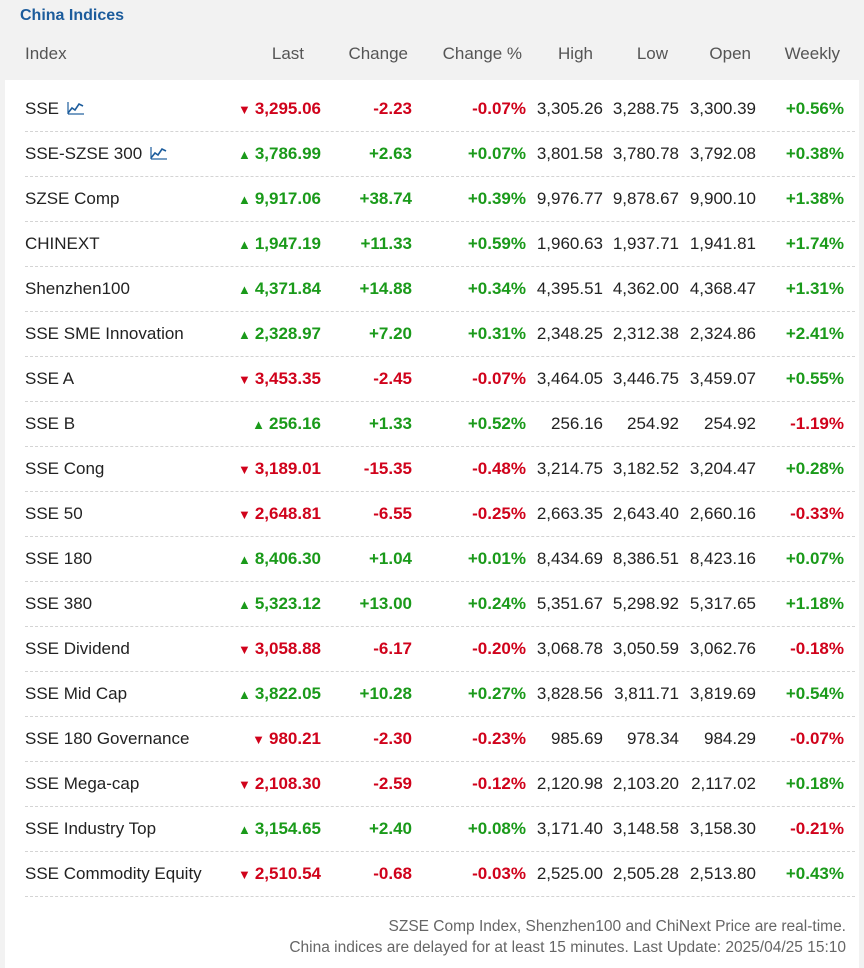  Describe the element at coordinates (814, 153) in the screenshot. I see `weekly-value: +0.38%` at that location.